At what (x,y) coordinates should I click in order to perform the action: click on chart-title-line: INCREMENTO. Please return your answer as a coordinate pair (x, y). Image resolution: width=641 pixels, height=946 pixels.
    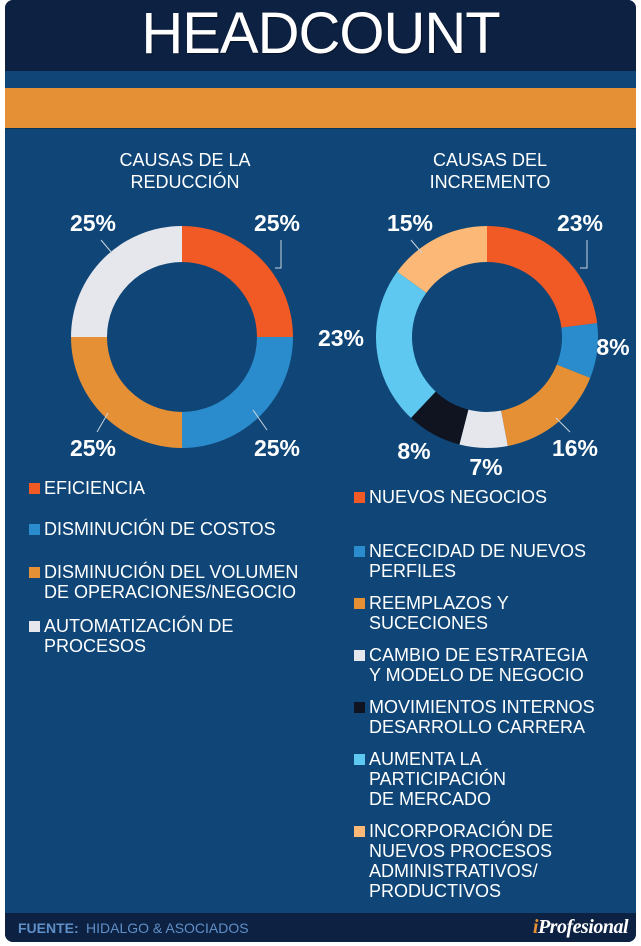
    Looking at the image, I should click on (490, 182).